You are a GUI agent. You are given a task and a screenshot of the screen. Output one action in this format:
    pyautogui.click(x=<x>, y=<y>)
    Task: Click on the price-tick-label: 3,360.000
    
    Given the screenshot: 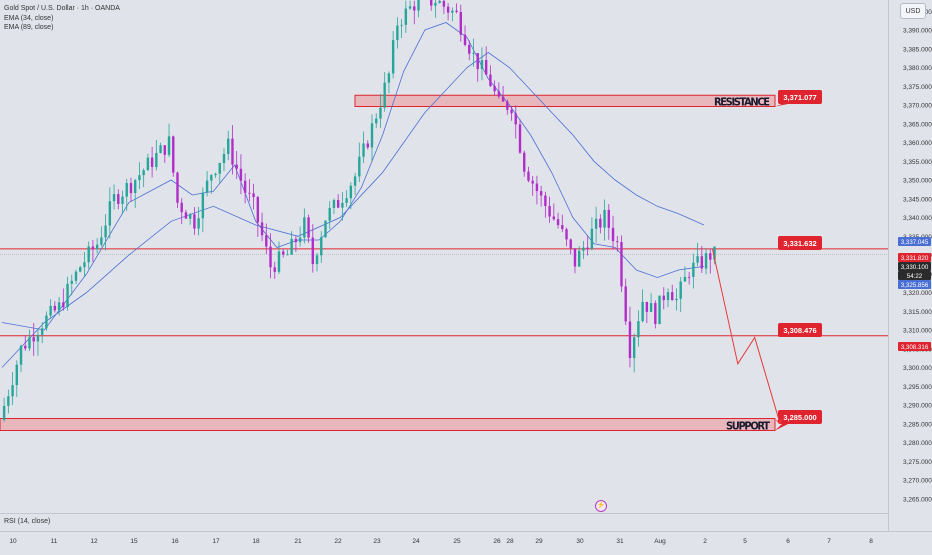 What is the action you would take?
    pyautogui.click(x=917, y=143)
    